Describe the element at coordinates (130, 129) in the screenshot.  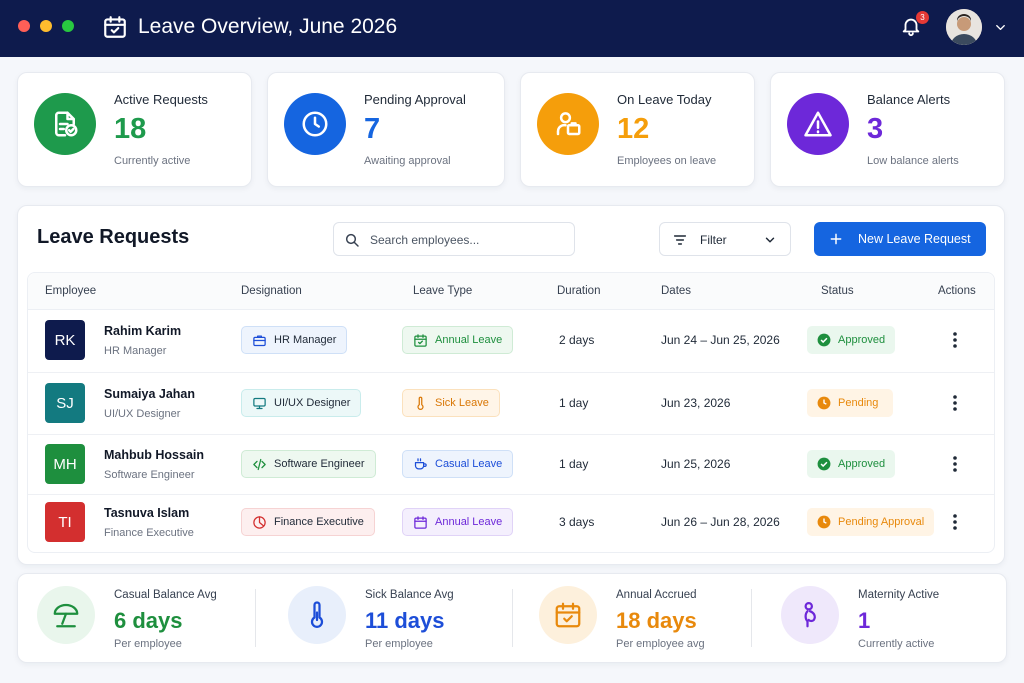
I see `stat-value: 18` at that location.